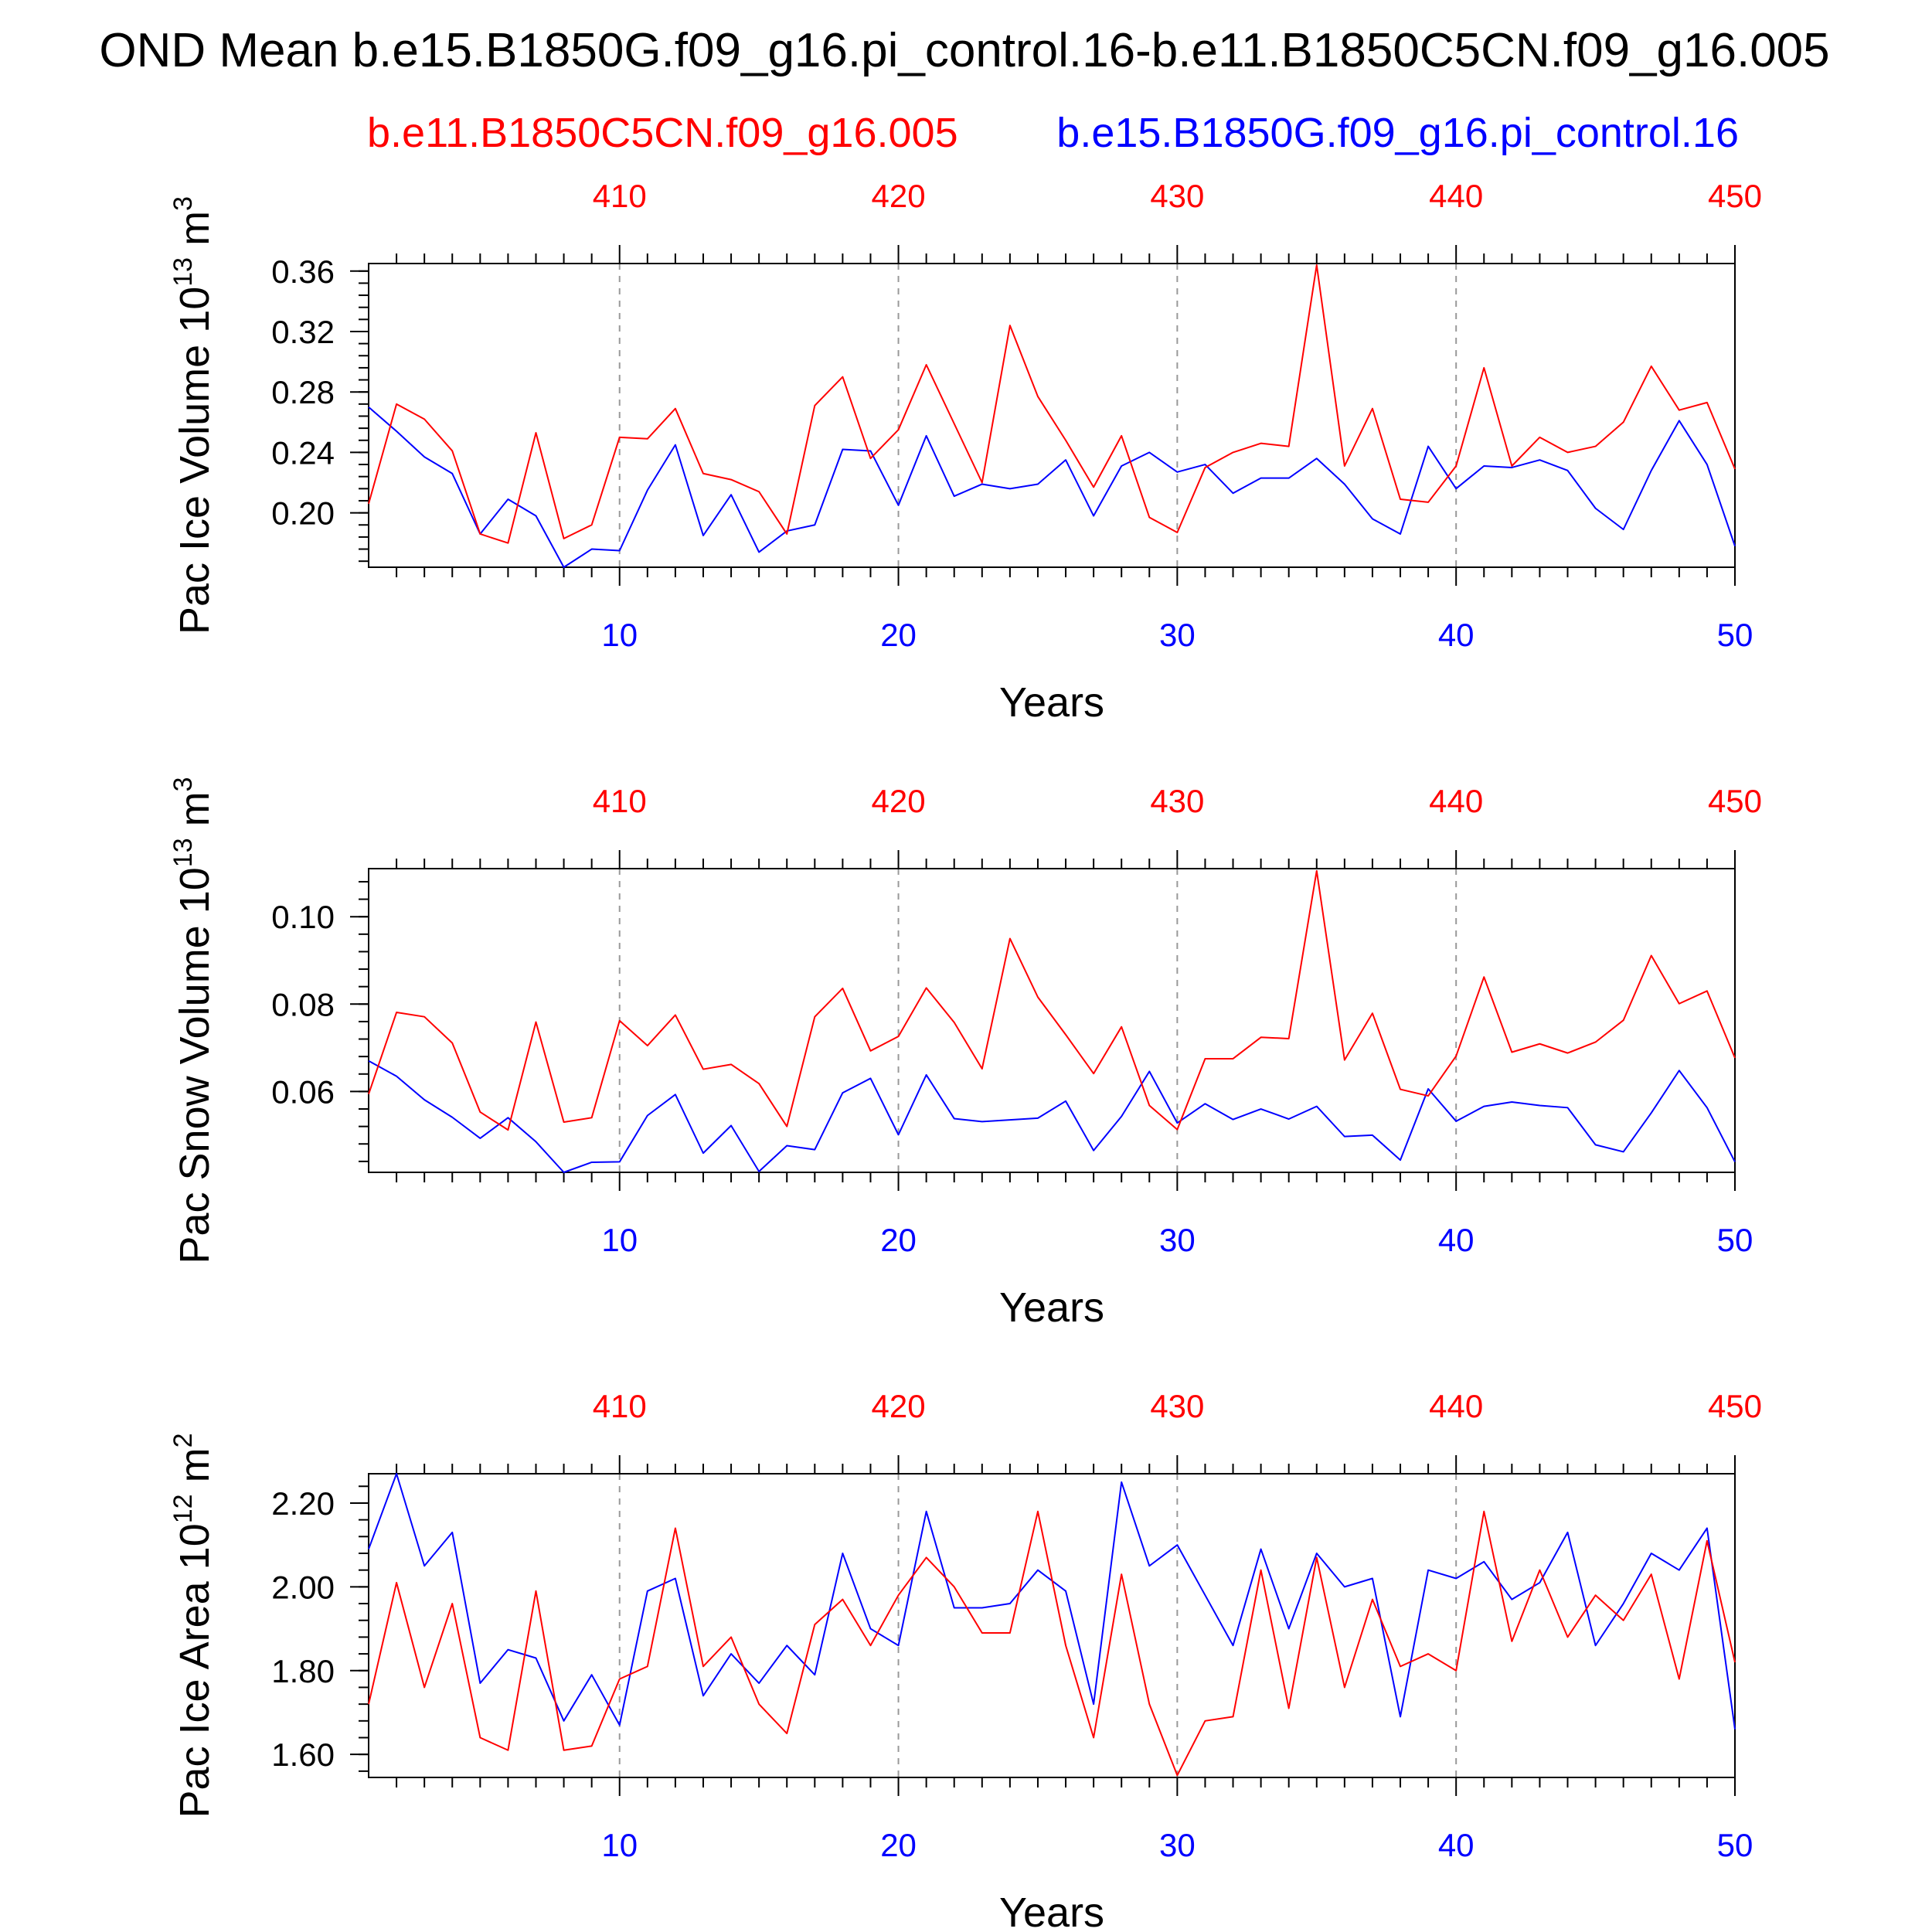 This screenshot has height=1932, width=1932. Describe the element at coordinates (303, 917) in the screenshot. I see `y-tick-label: 0.10` at that location.